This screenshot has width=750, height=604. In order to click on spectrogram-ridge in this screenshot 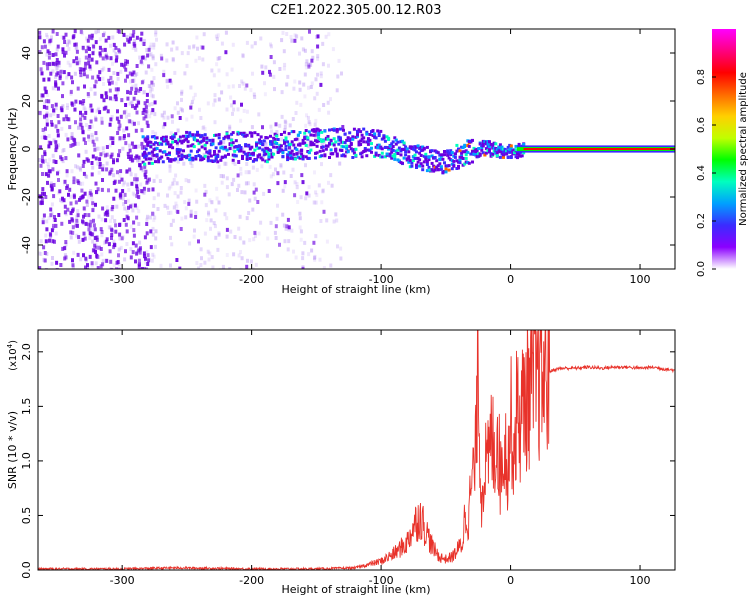, I will do `click(408, 151)`.